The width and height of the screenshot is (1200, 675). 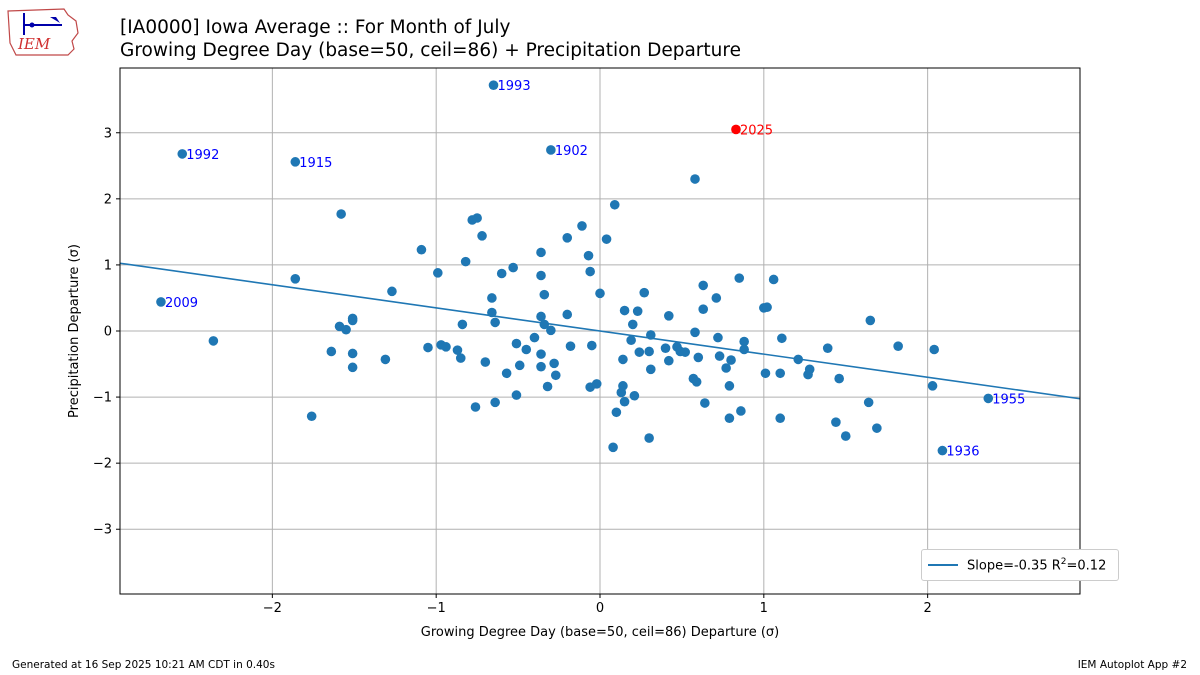 I want to click on wind-vane-icon, so click(x=55, y=20).